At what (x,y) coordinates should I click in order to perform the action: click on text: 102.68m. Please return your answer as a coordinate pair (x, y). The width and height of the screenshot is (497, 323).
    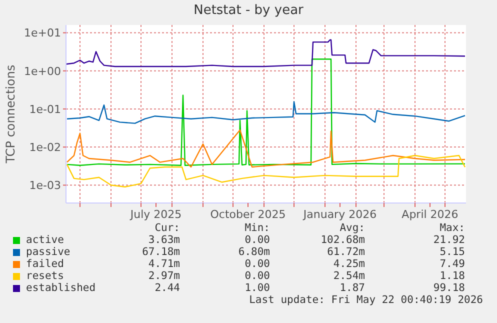
    Looking at the image, I should click on (342, 240).